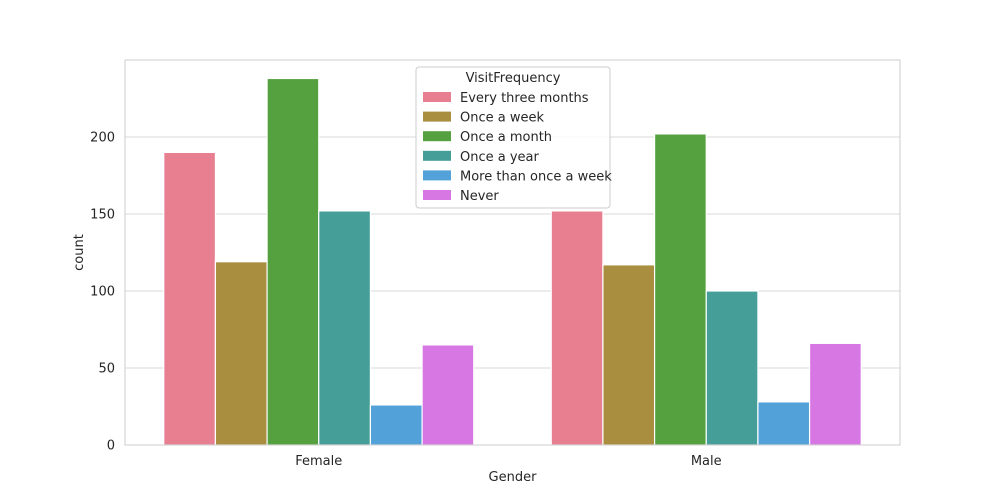  Describe the element at coordinates (506, 137) in the screenshot. I see `legend-label: Once a month` at that location.